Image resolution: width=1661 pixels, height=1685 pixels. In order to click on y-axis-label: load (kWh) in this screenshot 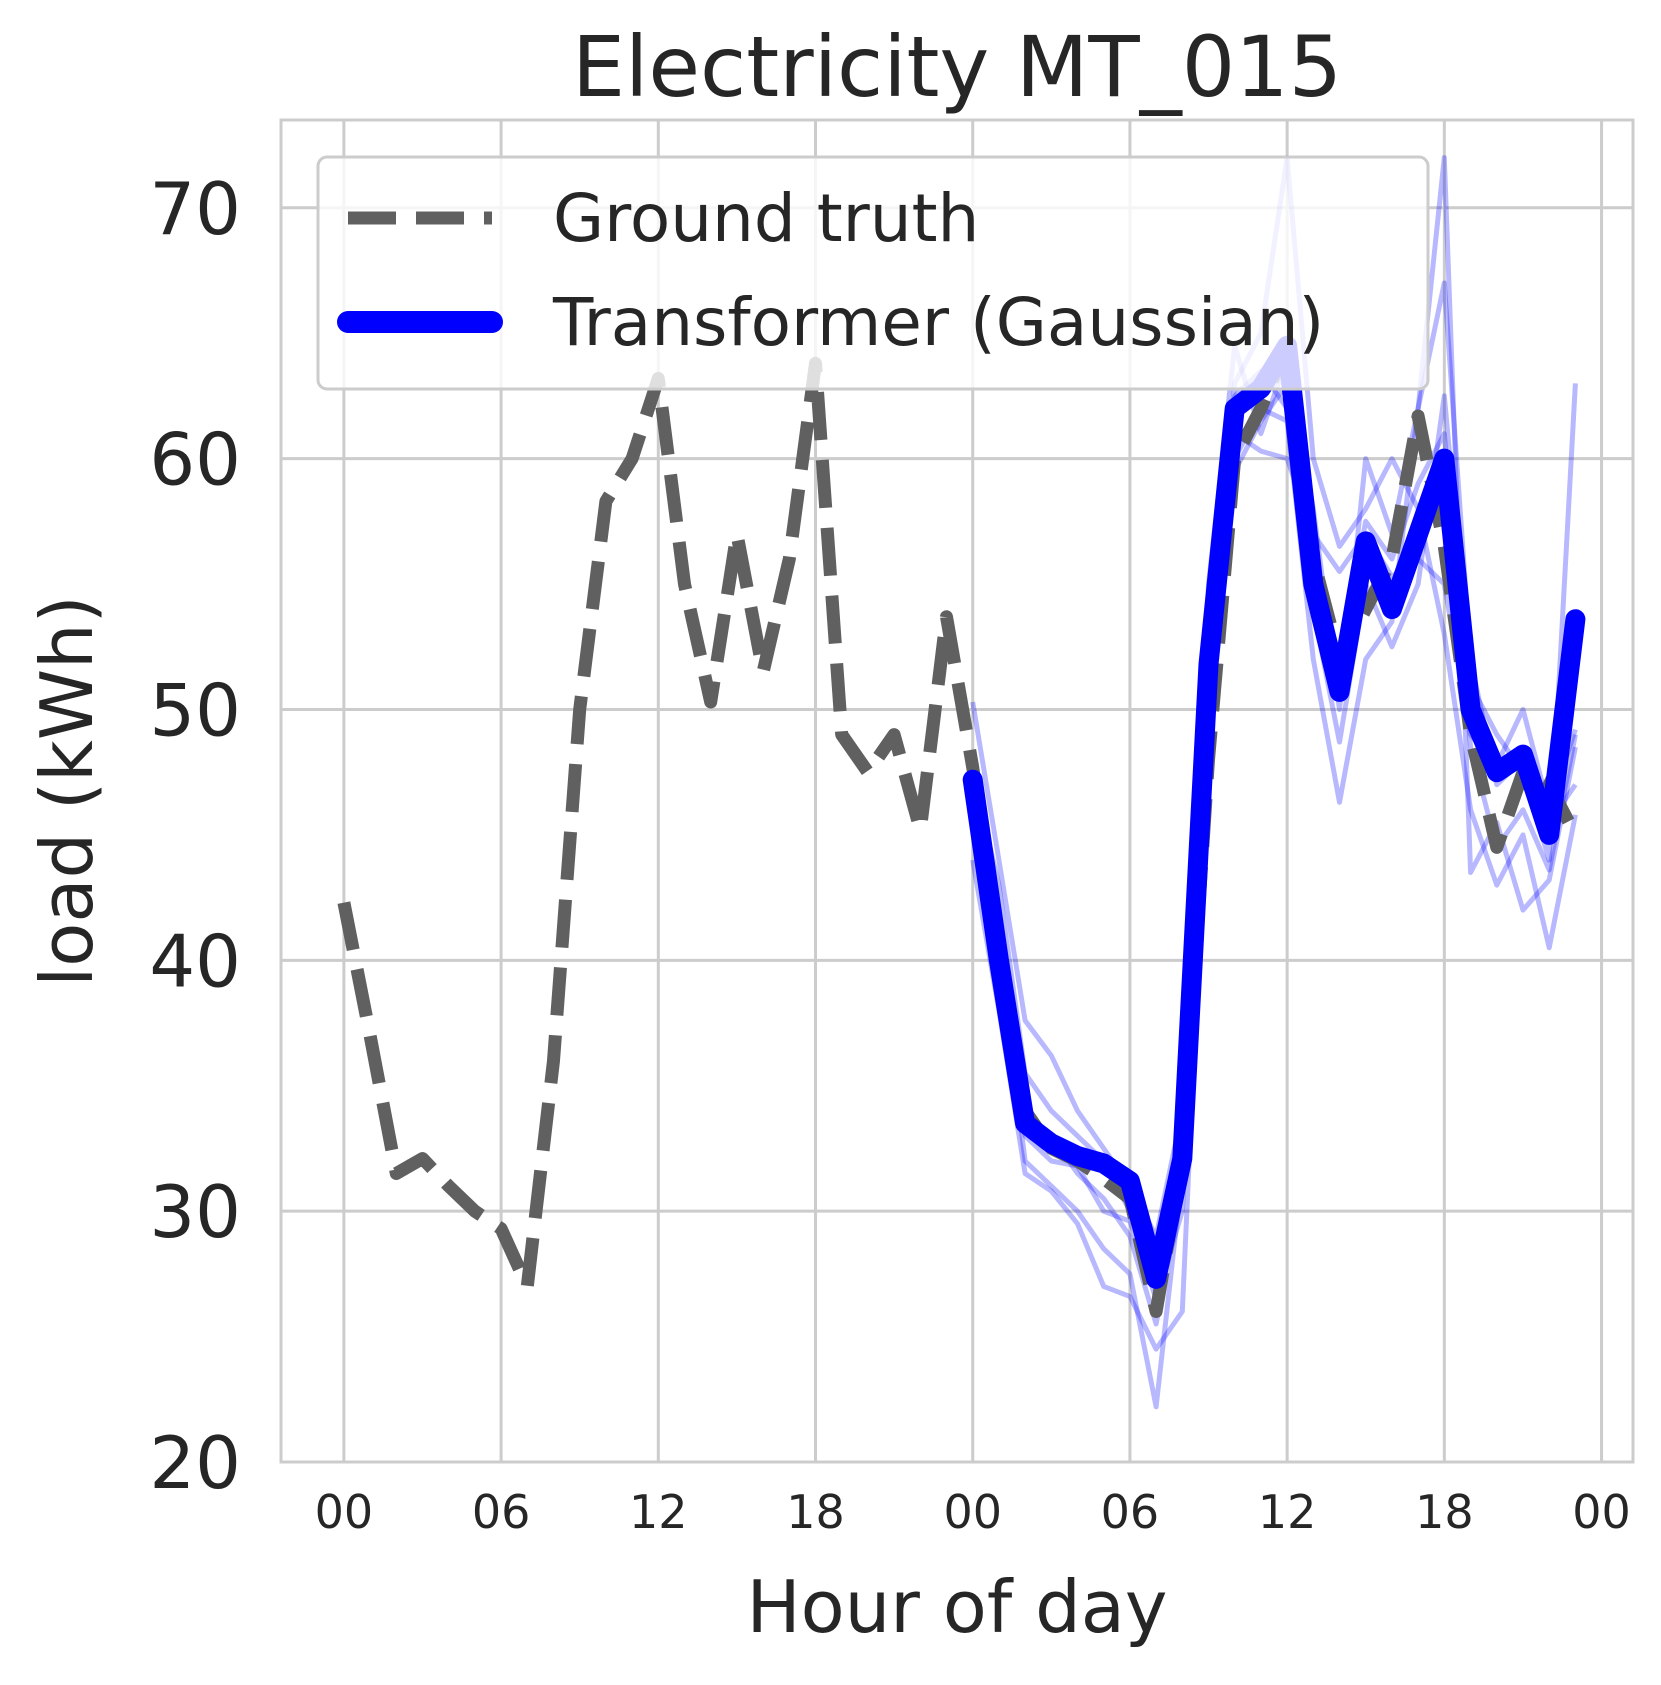, I will do `click(67, 790)`.